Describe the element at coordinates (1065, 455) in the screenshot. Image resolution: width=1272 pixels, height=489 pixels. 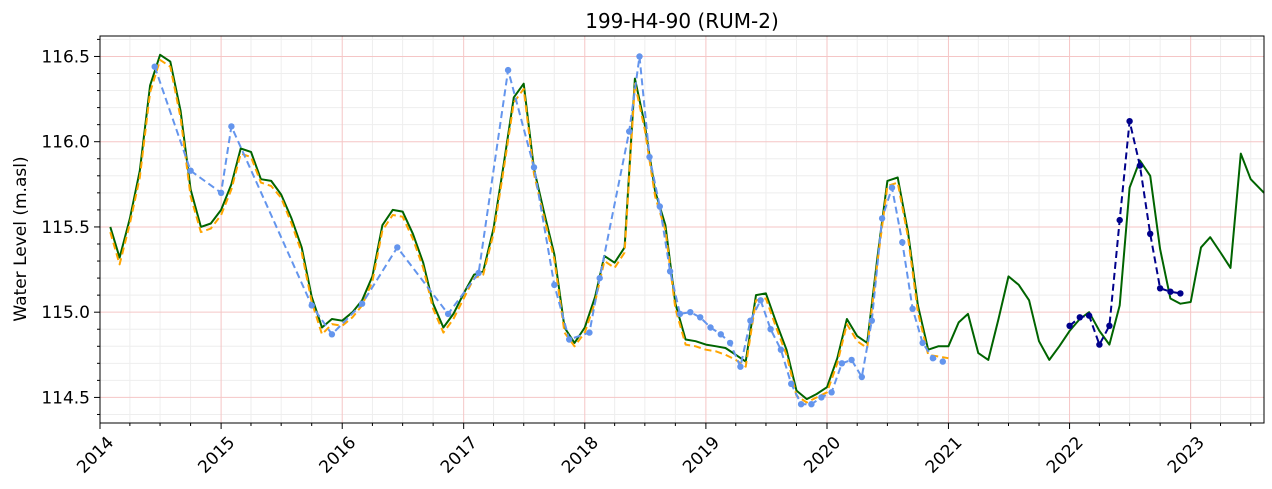
I see `x-tick-label: 2022` at that location.